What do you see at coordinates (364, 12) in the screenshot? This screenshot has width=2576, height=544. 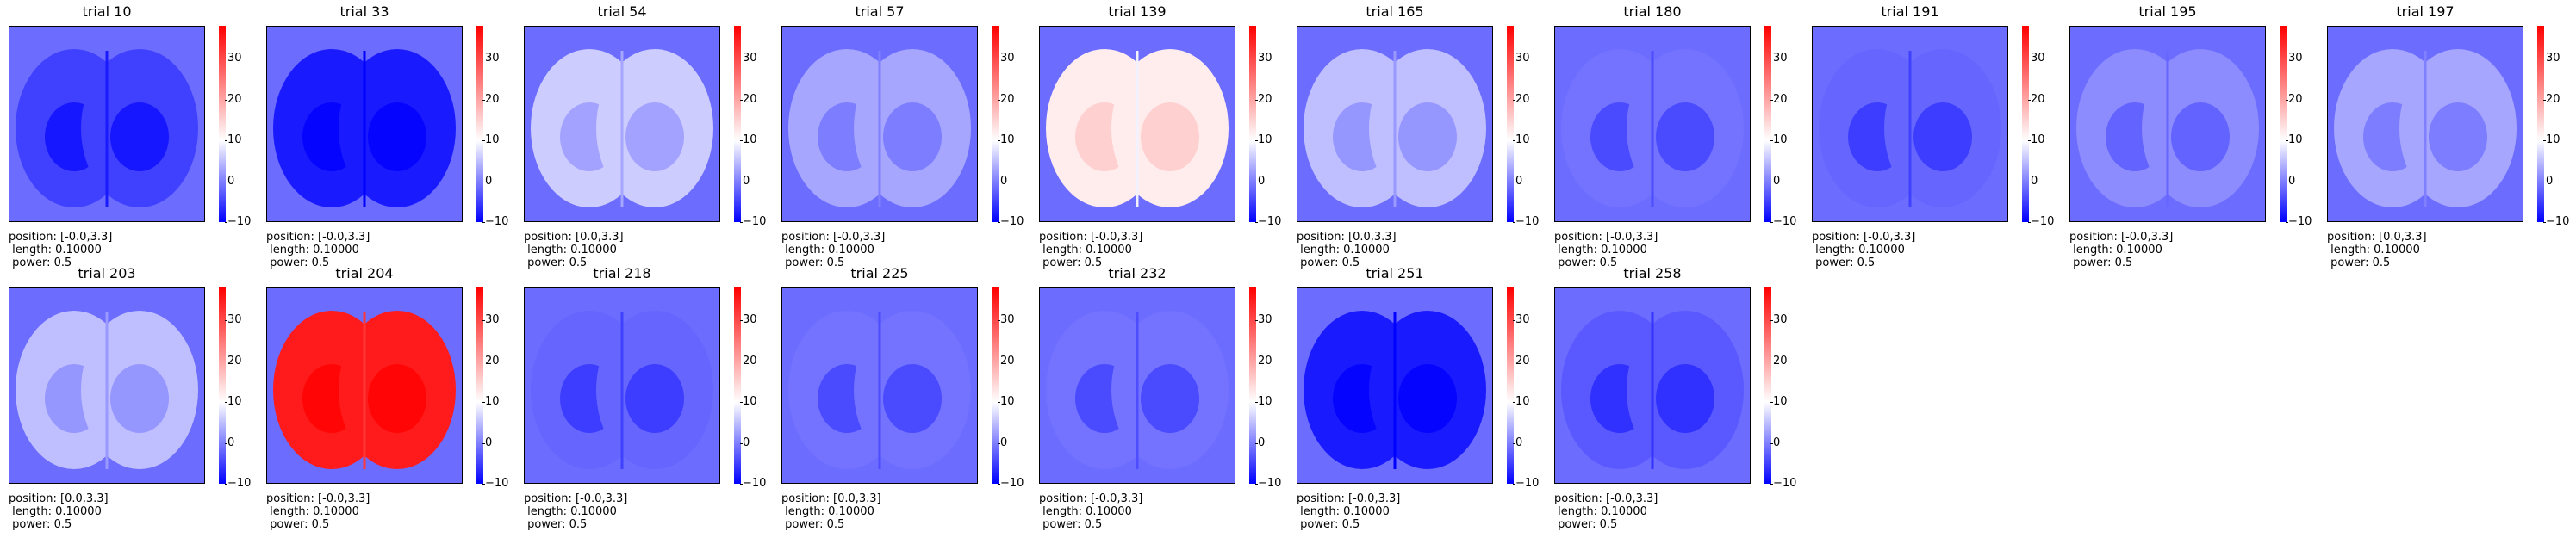 I see `panel-title: trial 33` at bounding box center [364, 12].